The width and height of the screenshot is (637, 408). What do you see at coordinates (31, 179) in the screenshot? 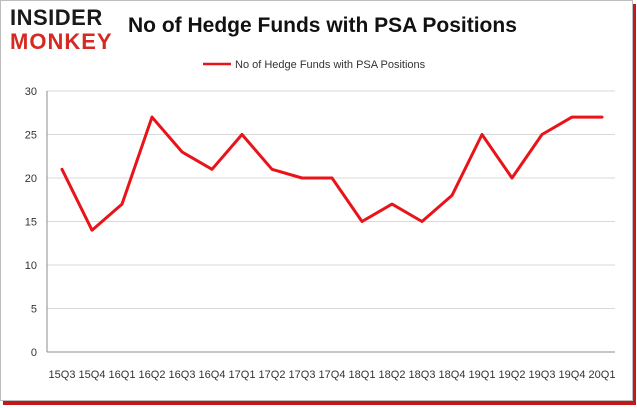
I see `y-tick-label: 20` at bounding box center [31, 179].